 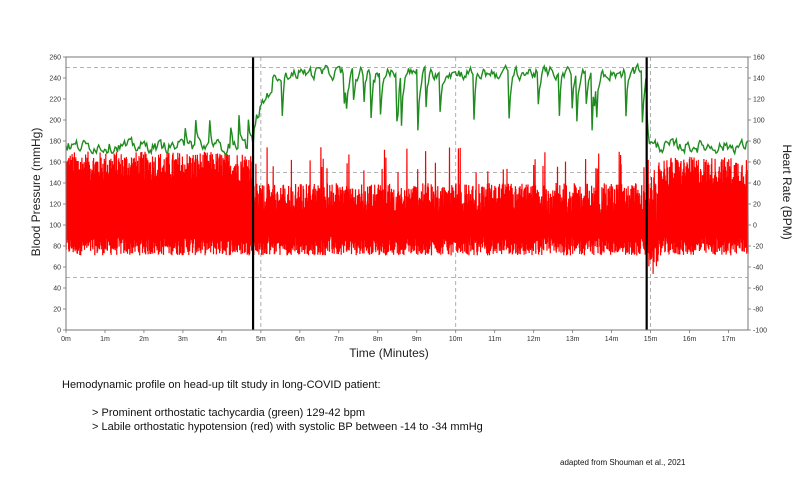 What do you see at coordinates (755, 226) in the screenshot?
I see `y-right-tick-label: 0` at bounding box center [755, 226].